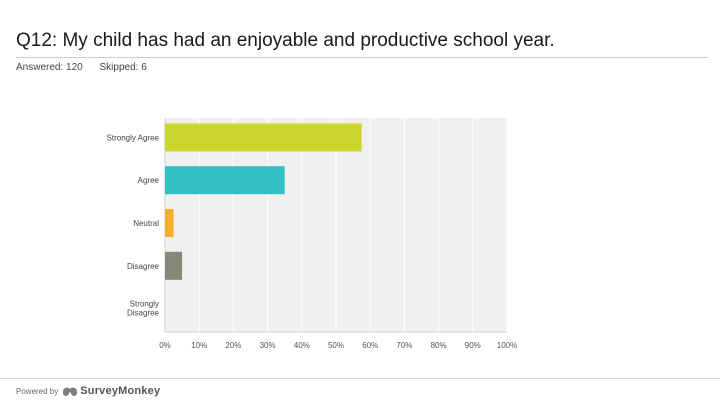  Describe the element at coordinates (70, 391) in the screenshot. I see `surveymonkey-logo-icon` at that location.